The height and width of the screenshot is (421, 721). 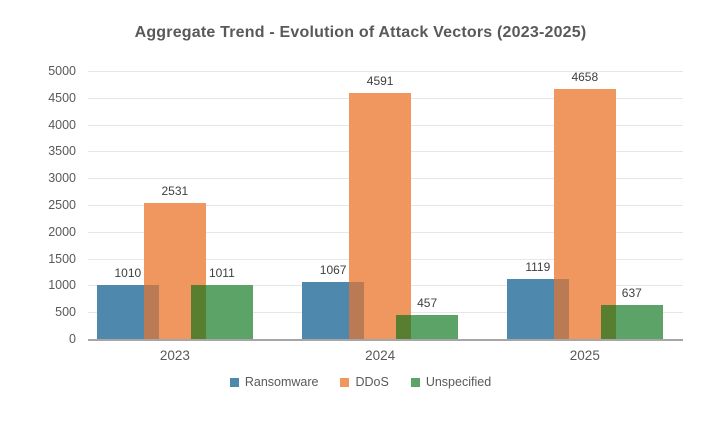 I want to click on bar-group-2025: 1119 4658 637, so click(x=584, y=204).